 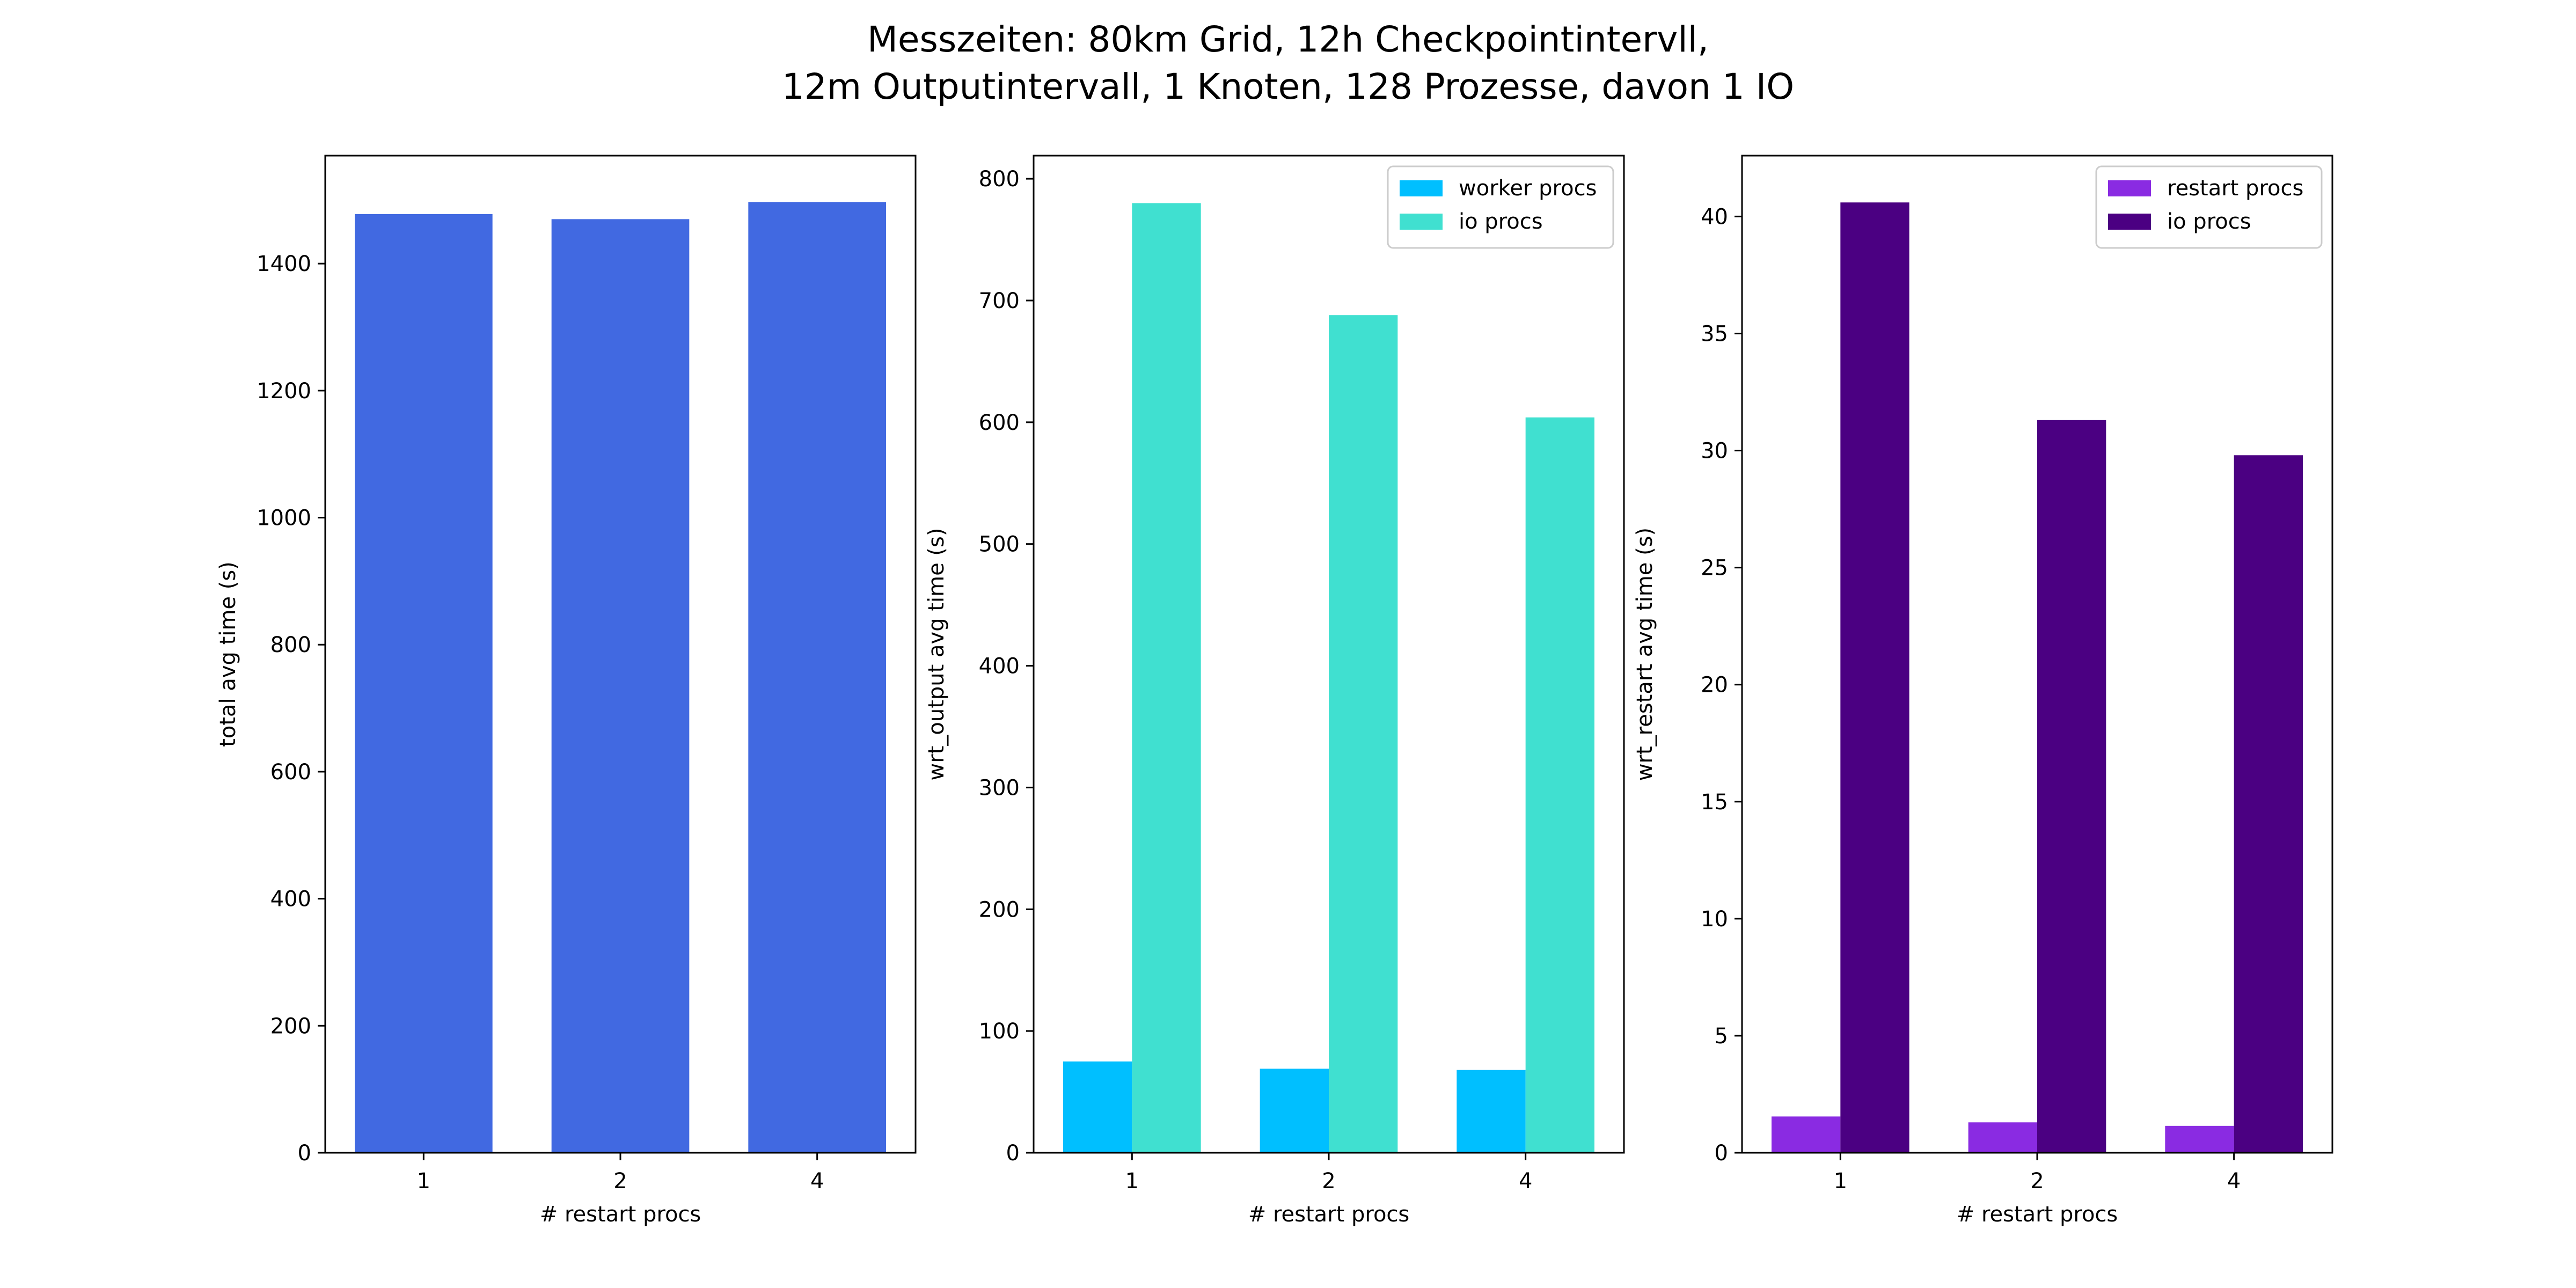 What do you see at coordinates (1714, 802) in the screenshot?
I see `y-tick-label: 15` at bounding box center [1714, 802].